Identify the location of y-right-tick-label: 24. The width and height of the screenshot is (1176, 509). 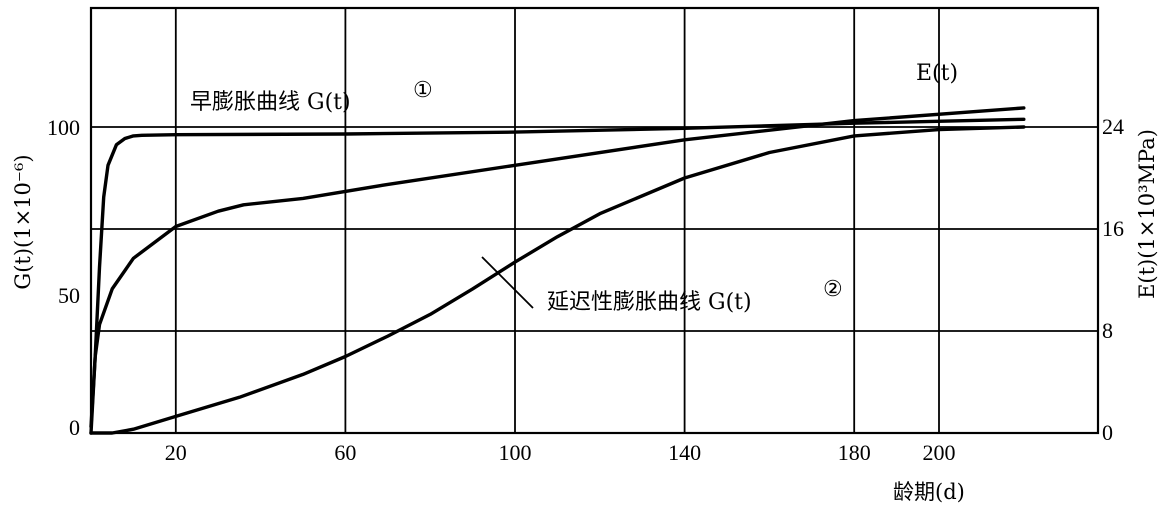
(1113, 126).